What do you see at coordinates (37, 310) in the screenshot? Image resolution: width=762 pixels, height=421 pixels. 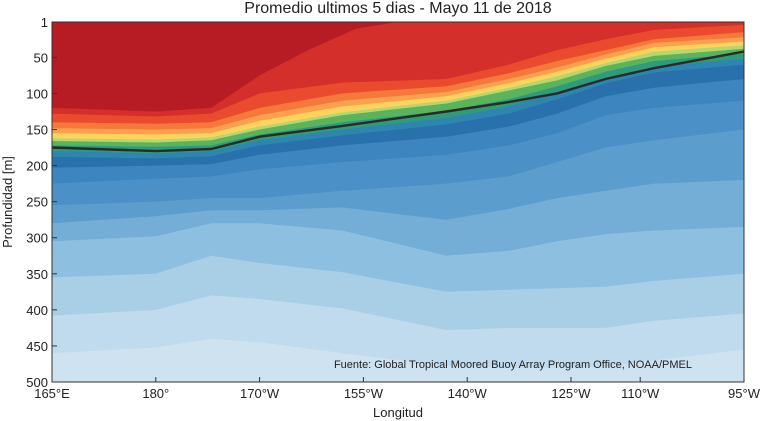 I see `y-tick-label: 400` at bounding box center [37, 310].